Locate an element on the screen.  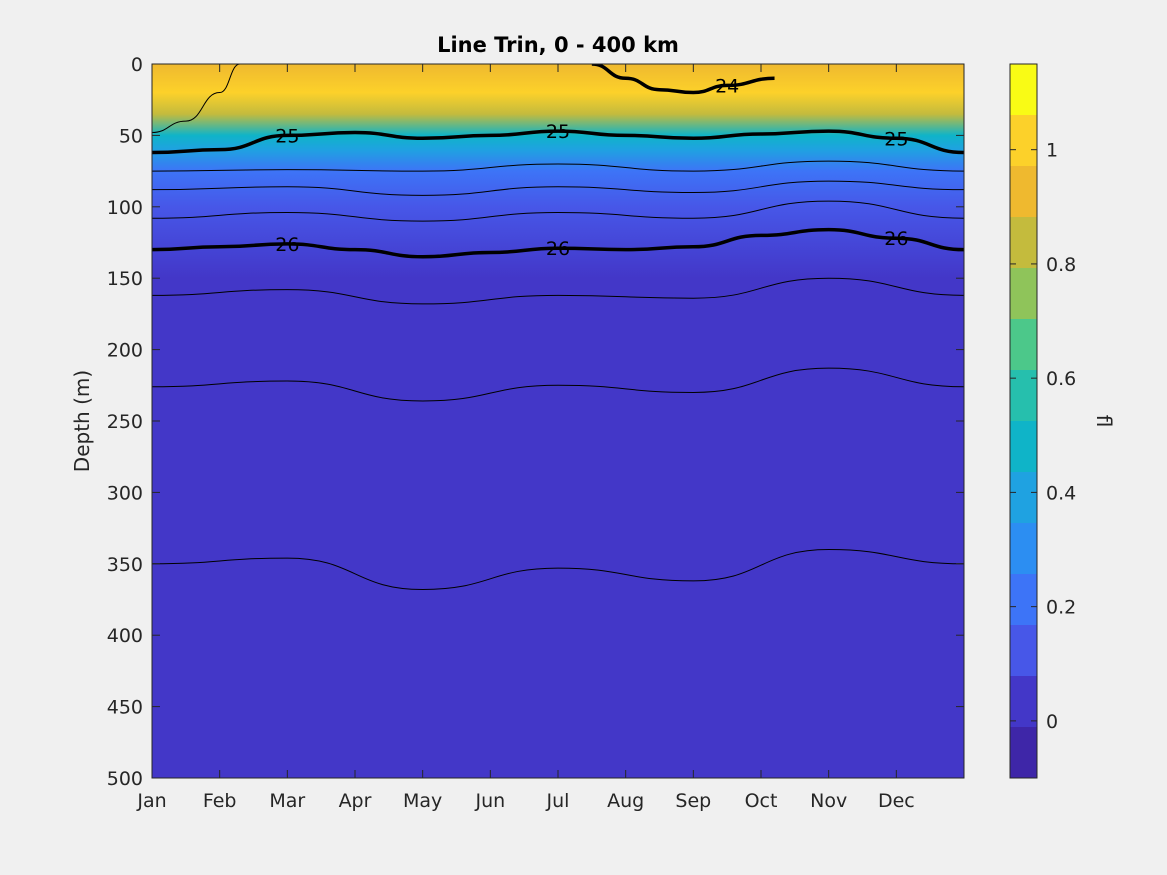
colorbar-tick-label: 1 is located at coordinates (1052, 151).